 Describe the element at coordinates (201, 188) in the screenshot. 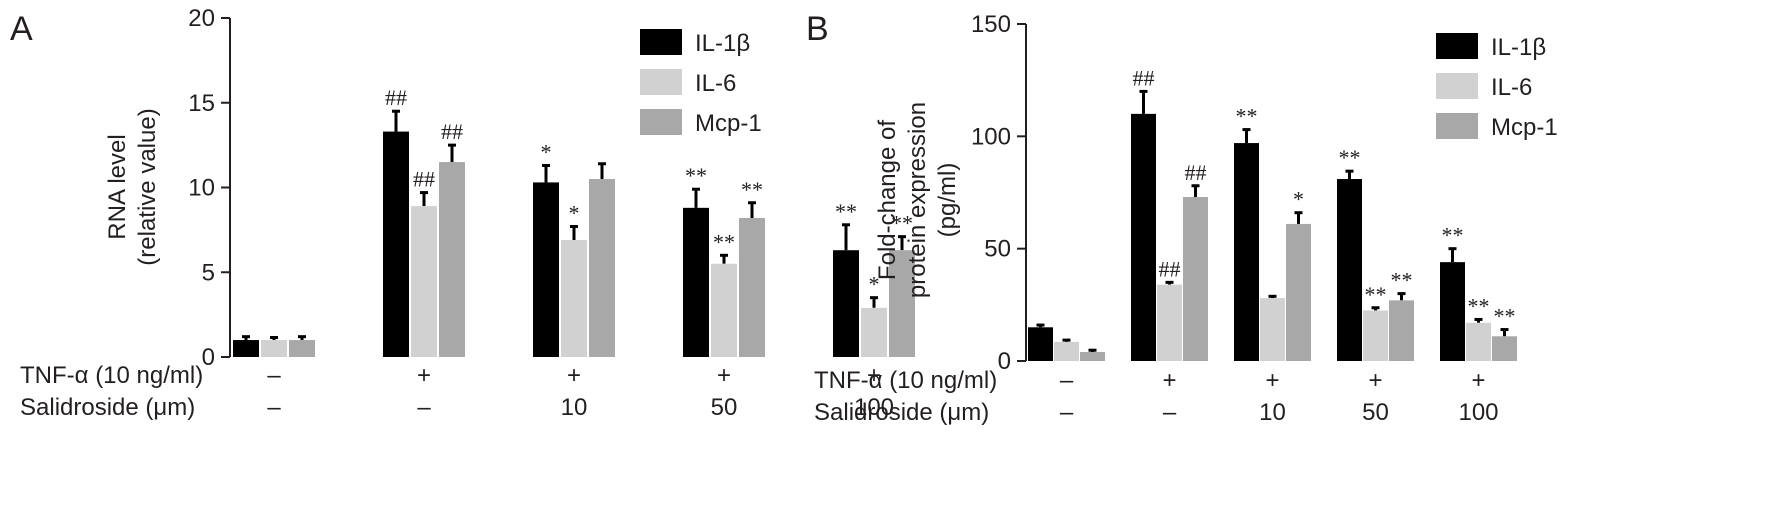

I see `y-tick-label: 10` at that location.